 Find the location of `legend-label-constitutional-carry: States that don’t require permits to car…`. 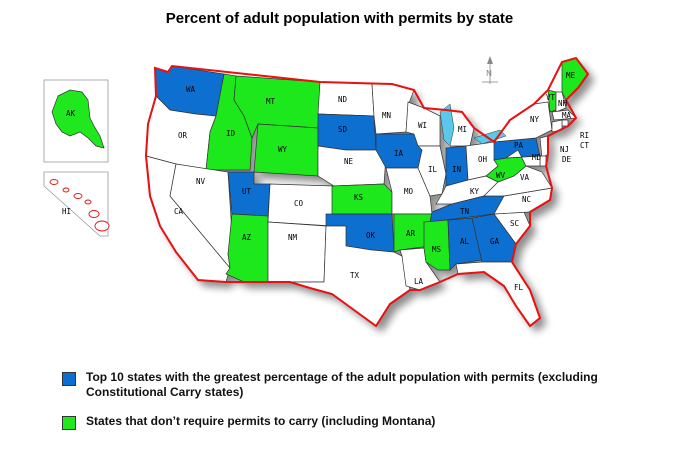

legend-label-constitutional-carry: States that don’t require permits to car… is located at coordinates (261, 421).